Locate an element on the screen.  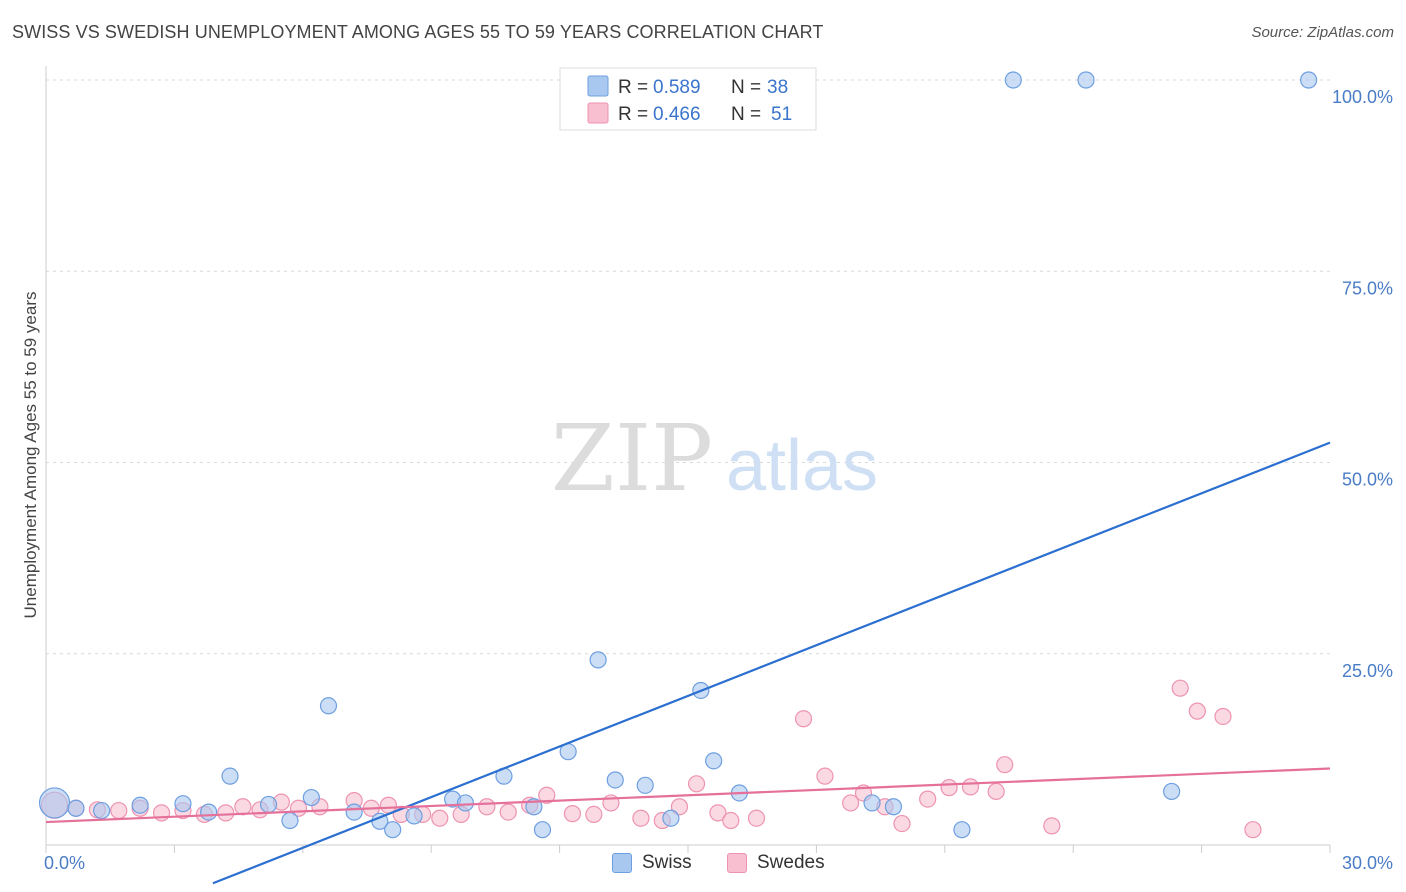
x-tick-labels: 0.0% 30.0% is located at coordinates (718, 863).